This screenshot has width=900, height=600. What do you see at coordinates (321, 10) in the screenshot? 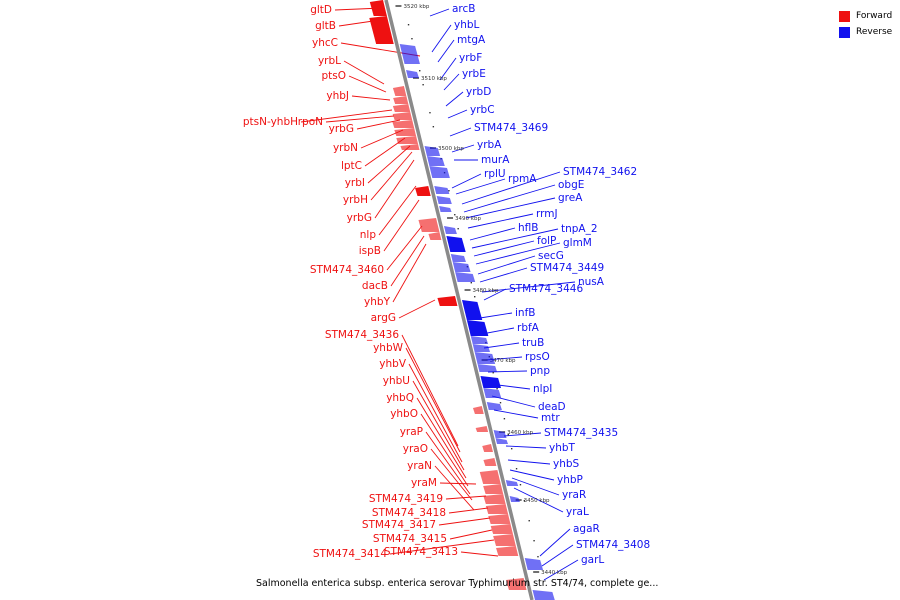
I see `forward-gene-label: gltD` at bounding box center [321, 10].